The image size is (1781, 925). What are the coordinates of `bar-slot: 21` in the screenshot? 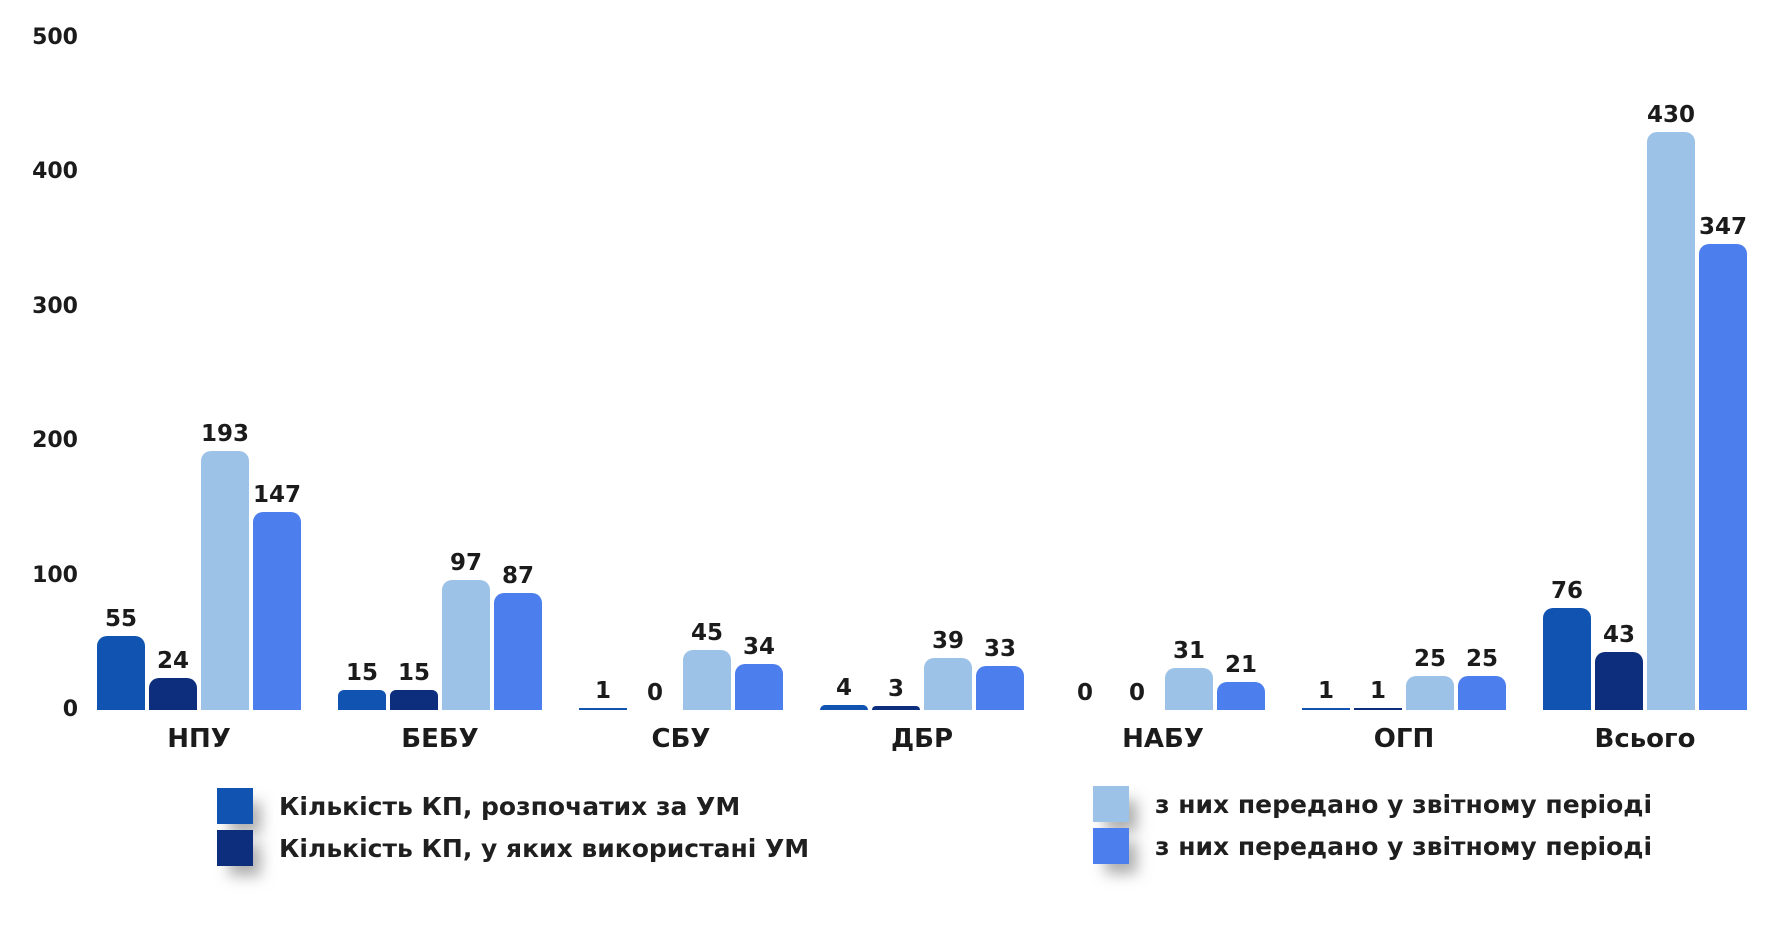 It's located at (1241, 374).